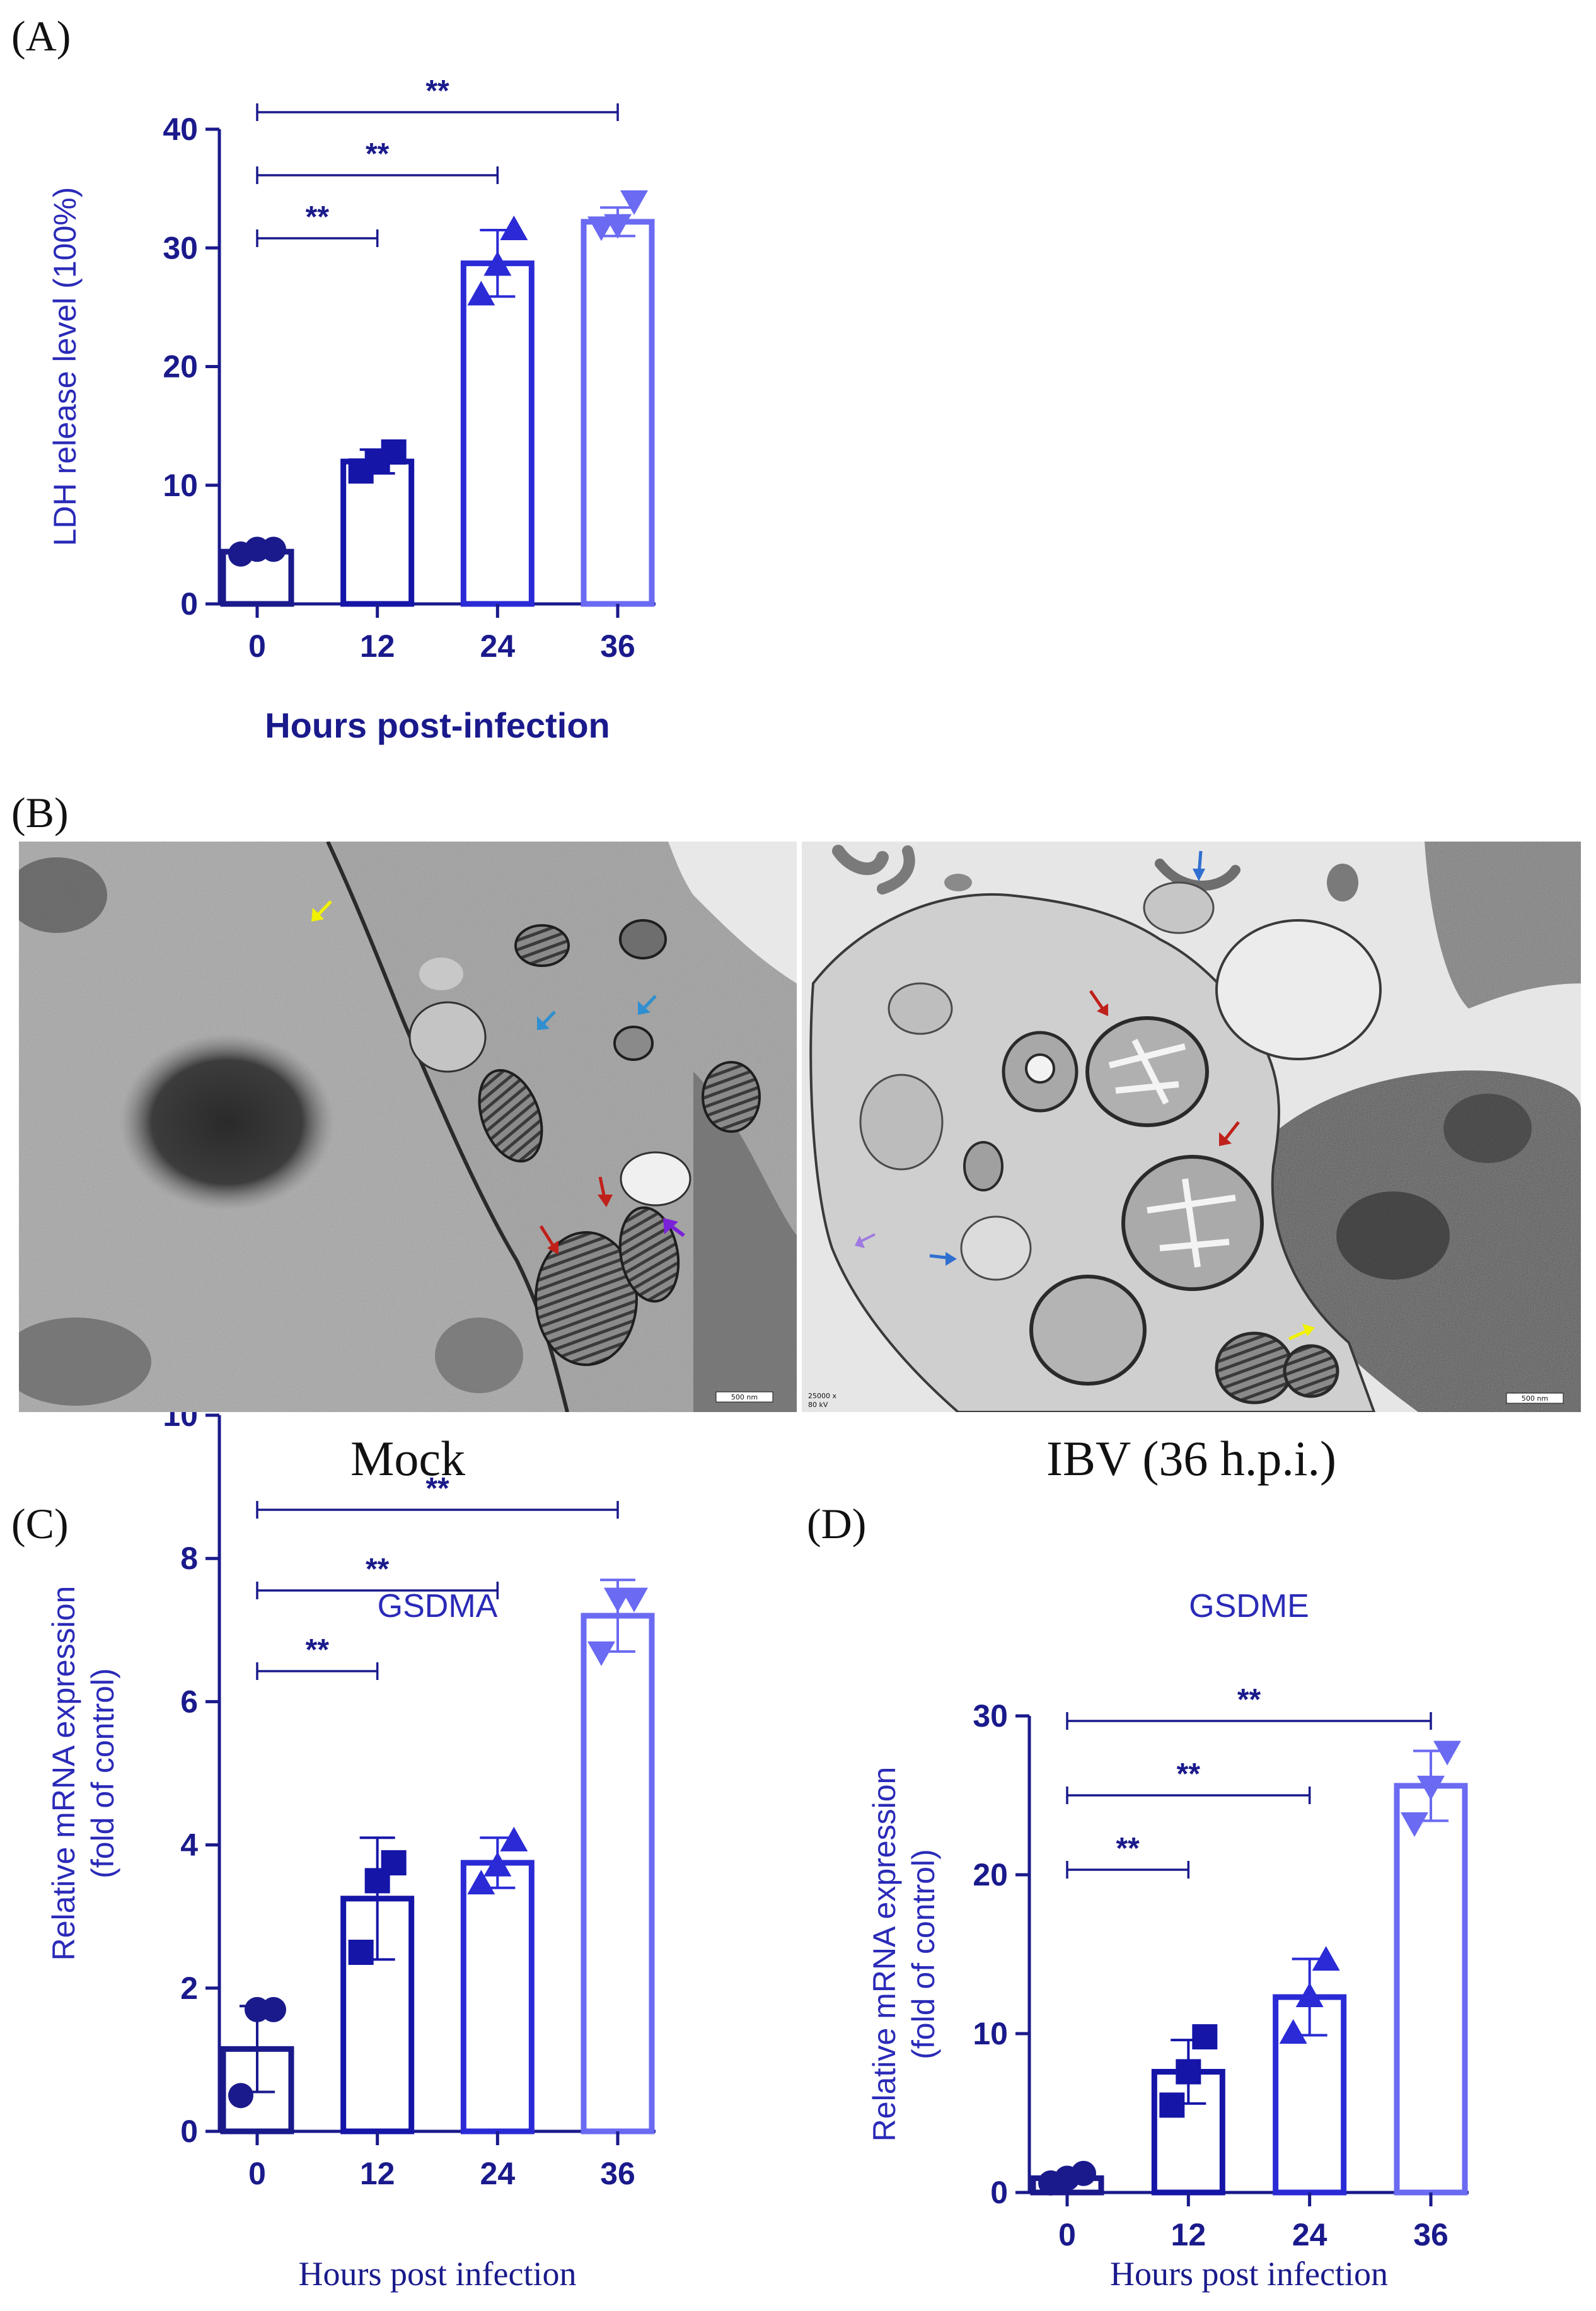 Image resolution: width=1596 pixels, height=2311 pixels. Describe the element at coordinates (1191, 1458) in the screenshot. I see `caption-ibv: IBV (36 h.p.i.)` at that location.